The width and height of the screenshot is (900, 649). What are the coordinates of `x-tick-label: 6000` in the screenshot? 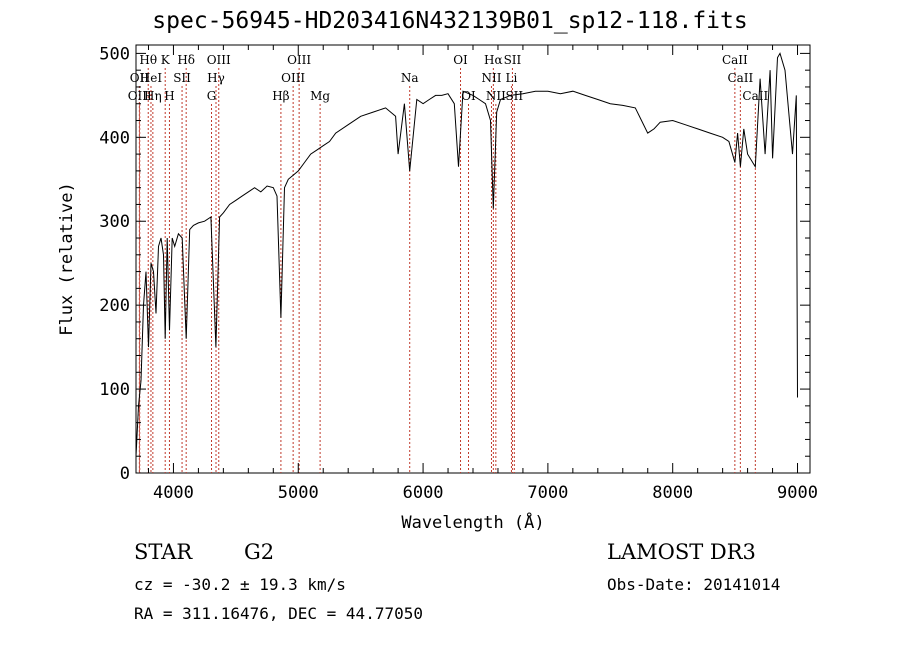 It's located at (423, 493).